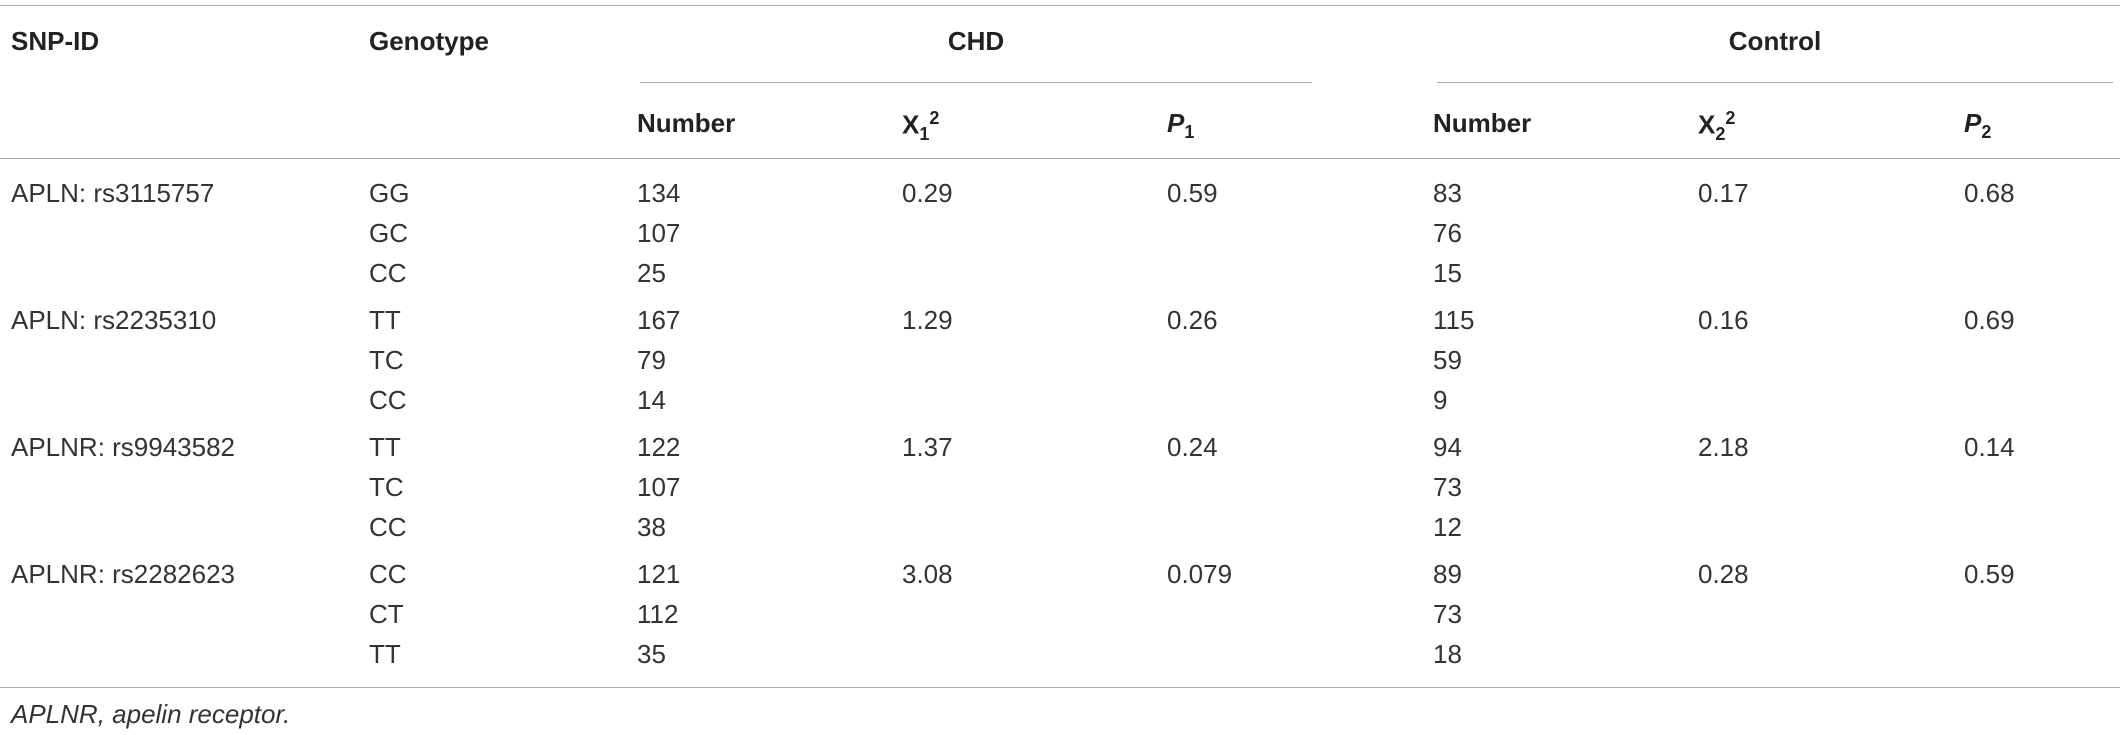 This screenshot has height=735, width=2120. What do you see at coordinates (1192, 320) in the screenshot?
I see `chd-p: 0.26` at bounding box center [1192, 320].